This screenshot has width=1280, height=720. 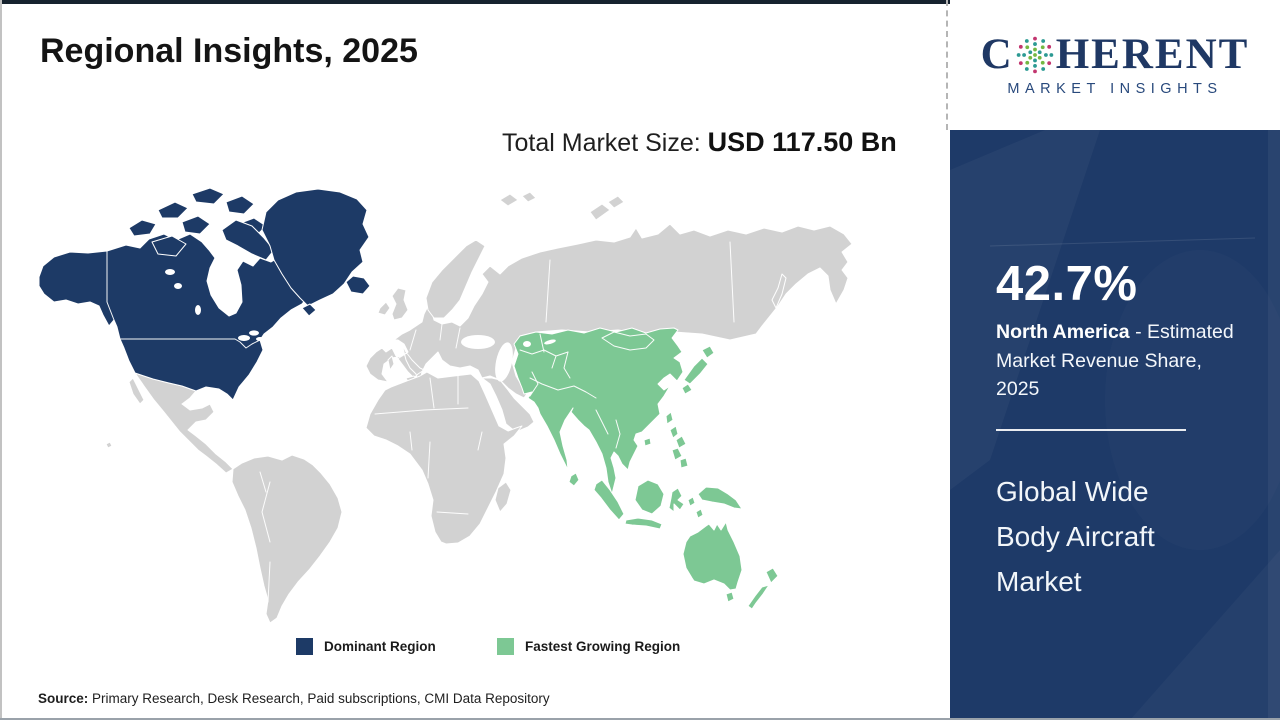 I want to click on map-nz-north-island, so click(x=772, y=575).